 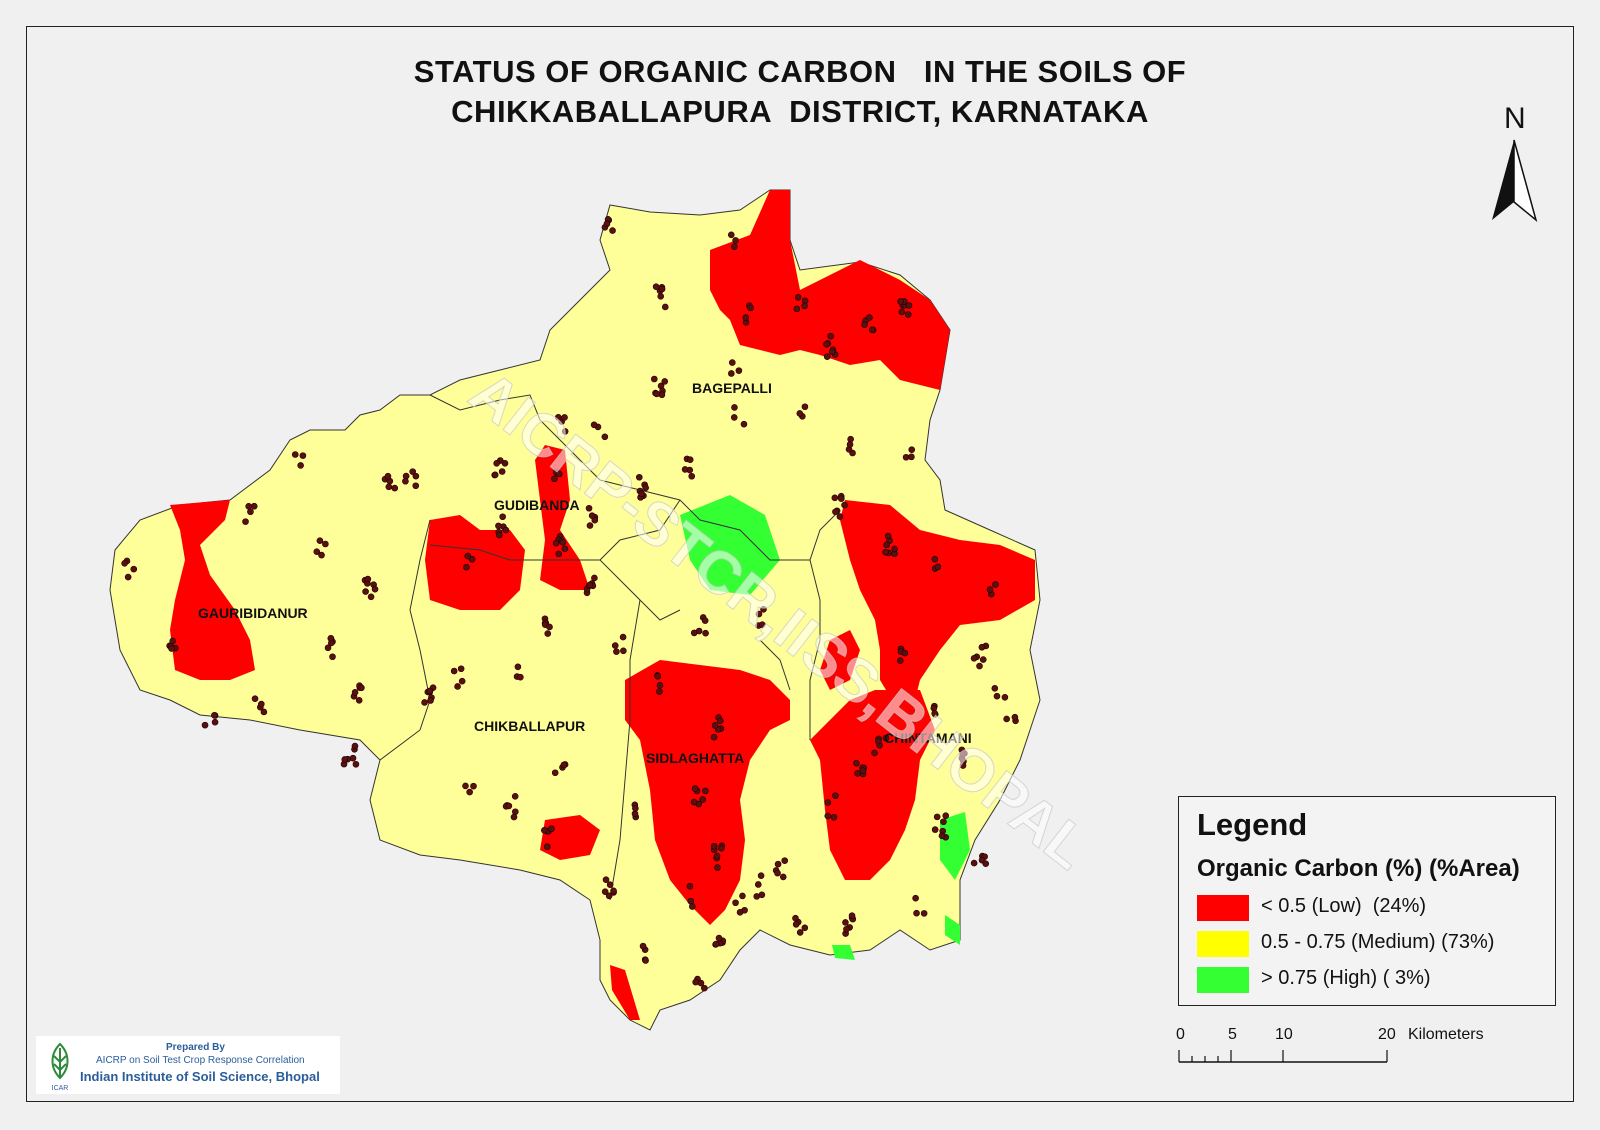 What do you see at coordinates (800, 71) in the screenshot?
I see `map-title-line1: STATUS OF ORGANIC CARBON IN THE SOILS OF` at bounding box center [800, 71].